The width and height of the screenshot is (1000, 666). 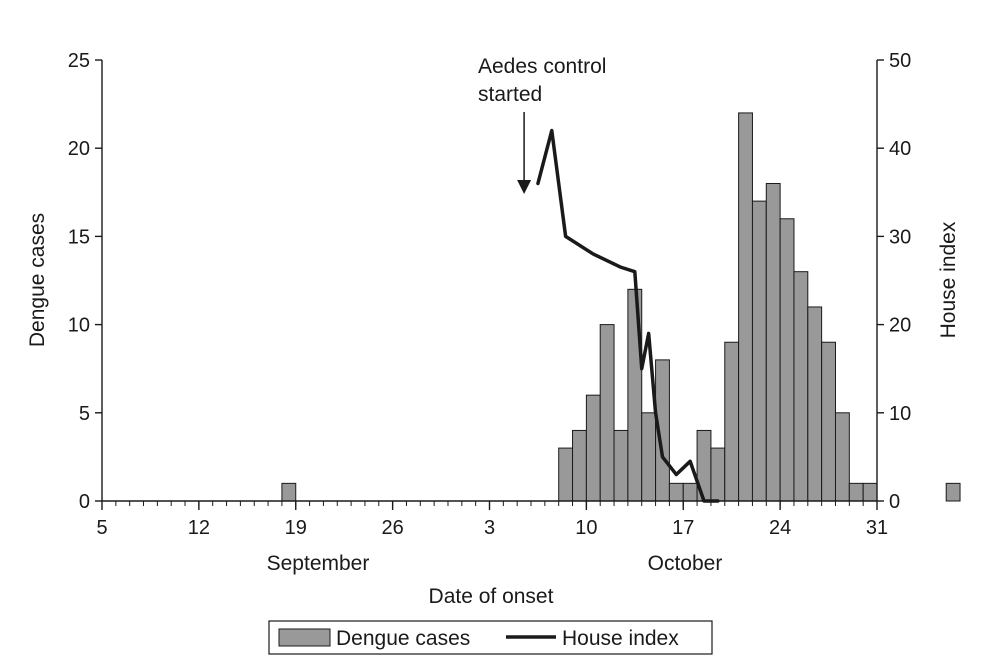 What do you see at coordinates (894, 502) in the screenshot?
I see `y2-tick-label: 0` at bounding box center [894, 502].